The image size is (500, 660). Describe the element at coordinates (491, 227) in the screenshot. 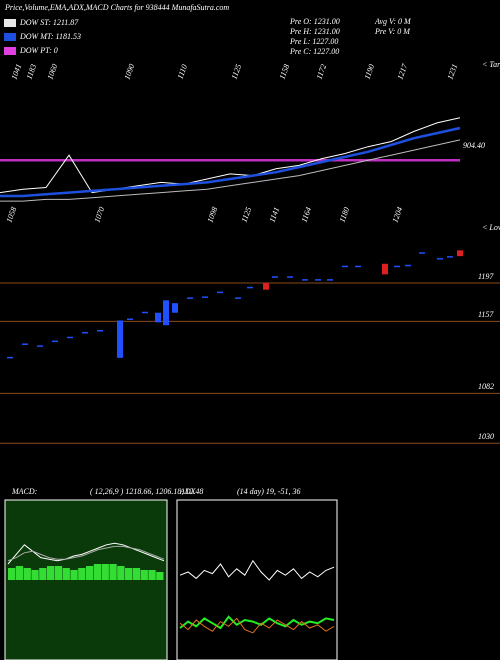

I see `lows-label: < Lows` at that location.